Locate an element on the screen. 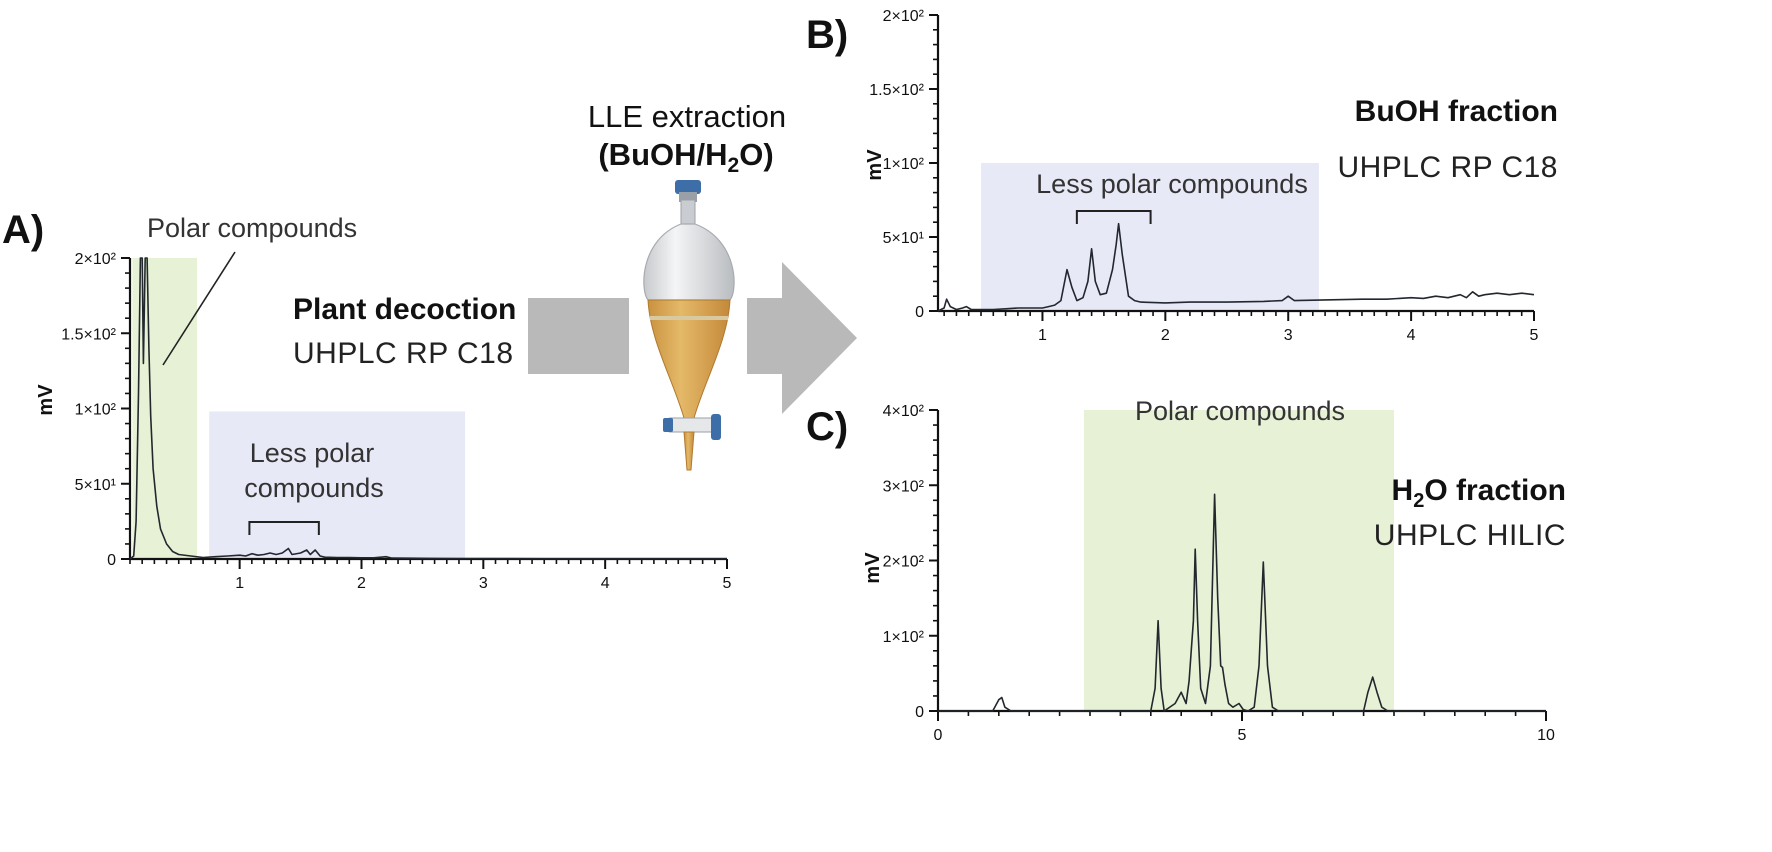  panel-c-method: UHPLC HILIC is located at coordinates (1470, 535).